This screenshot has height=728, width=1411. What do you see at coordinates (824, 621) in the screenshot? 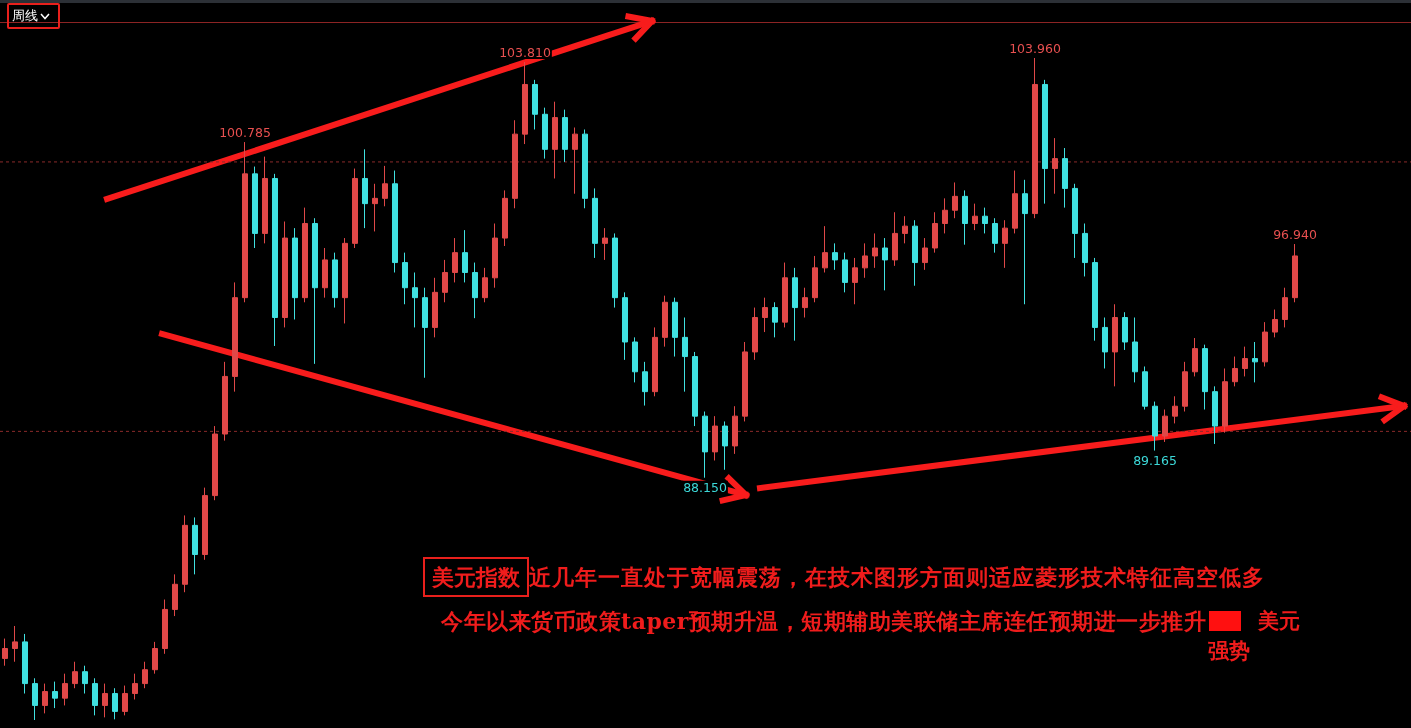
I see `annotation: 今年以来货币政策taper预期升温，短期辅助美联储主席连任预期进一步推升` at bounding box center [824, 621].